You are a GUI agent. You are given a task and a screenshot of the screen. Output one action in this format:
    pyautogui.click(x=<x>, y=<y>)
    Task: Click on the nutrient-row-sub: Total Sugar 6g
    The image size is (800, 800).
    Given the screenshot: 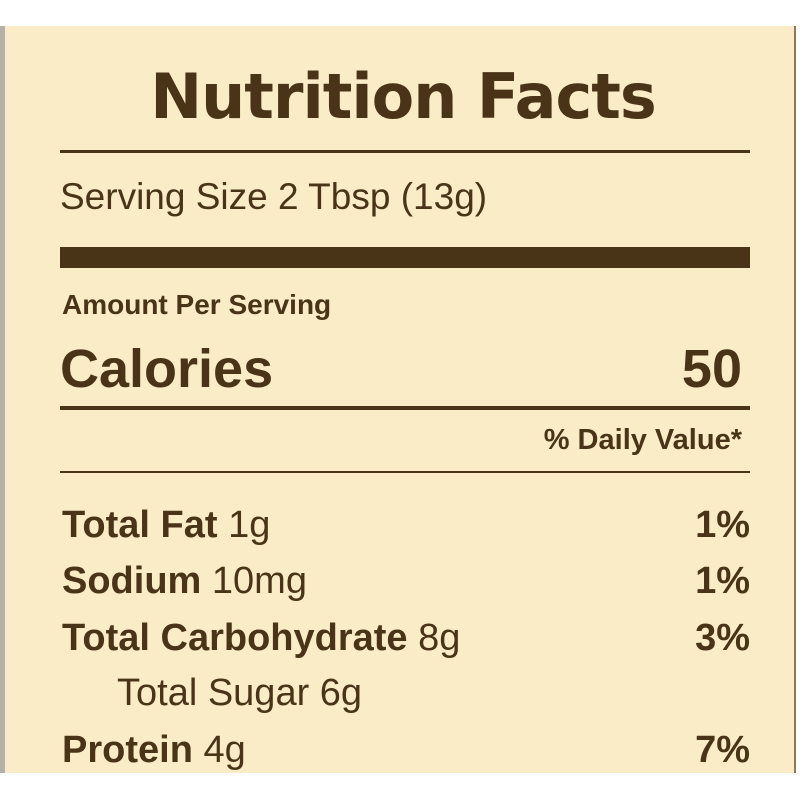 What is the action you would take?
    pyautogui.click(x=433, y=693)
    